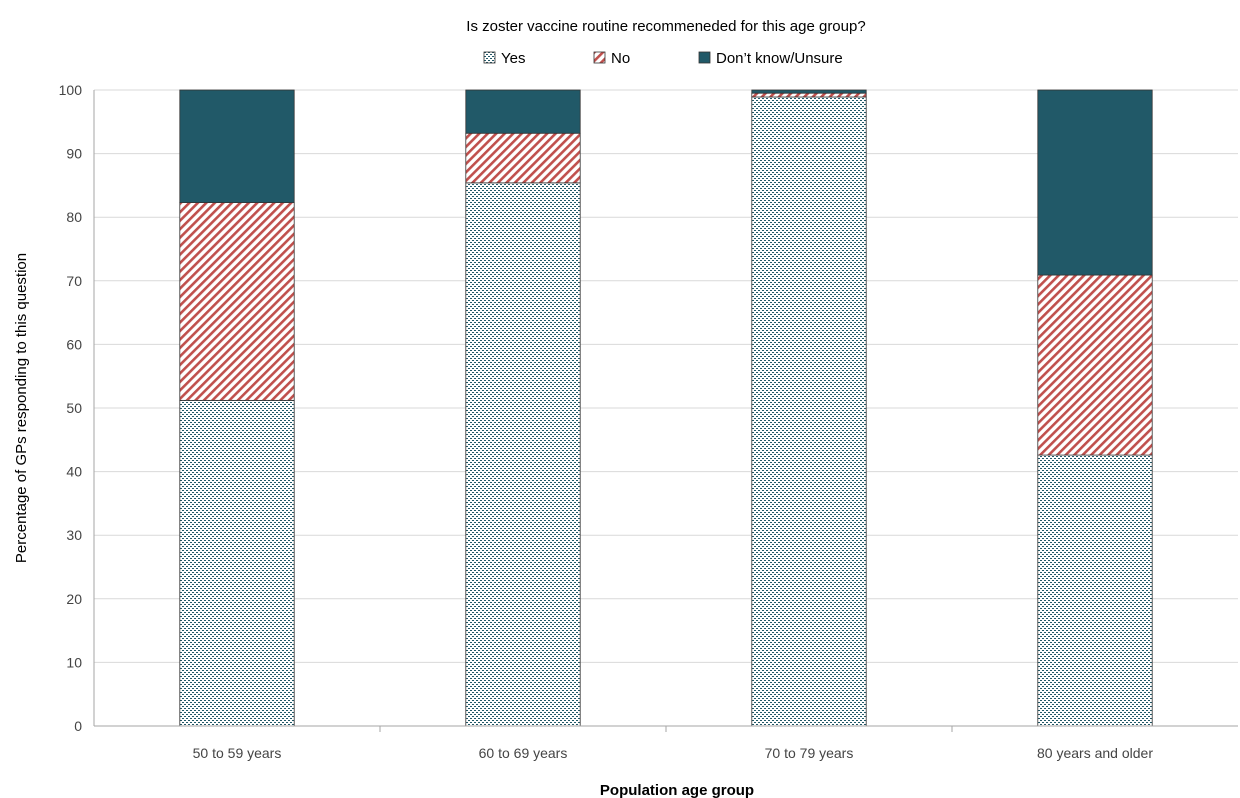 This screenshot has height=798, width=1240. I want to click on y-tick-label: 100, so click(71, 90).